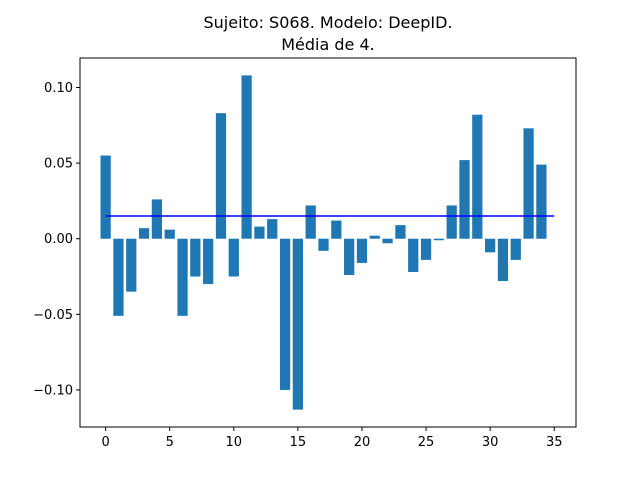 This screenshot has width=640, height=480. I want to click on x-tick-label-35: 35, so click(554, 442).